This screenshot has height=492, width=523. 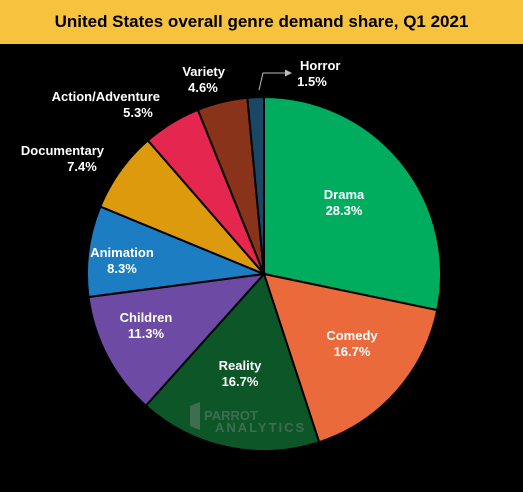 I want to click on slice-value-reality: 16.7%, so click(x=240, y=381).